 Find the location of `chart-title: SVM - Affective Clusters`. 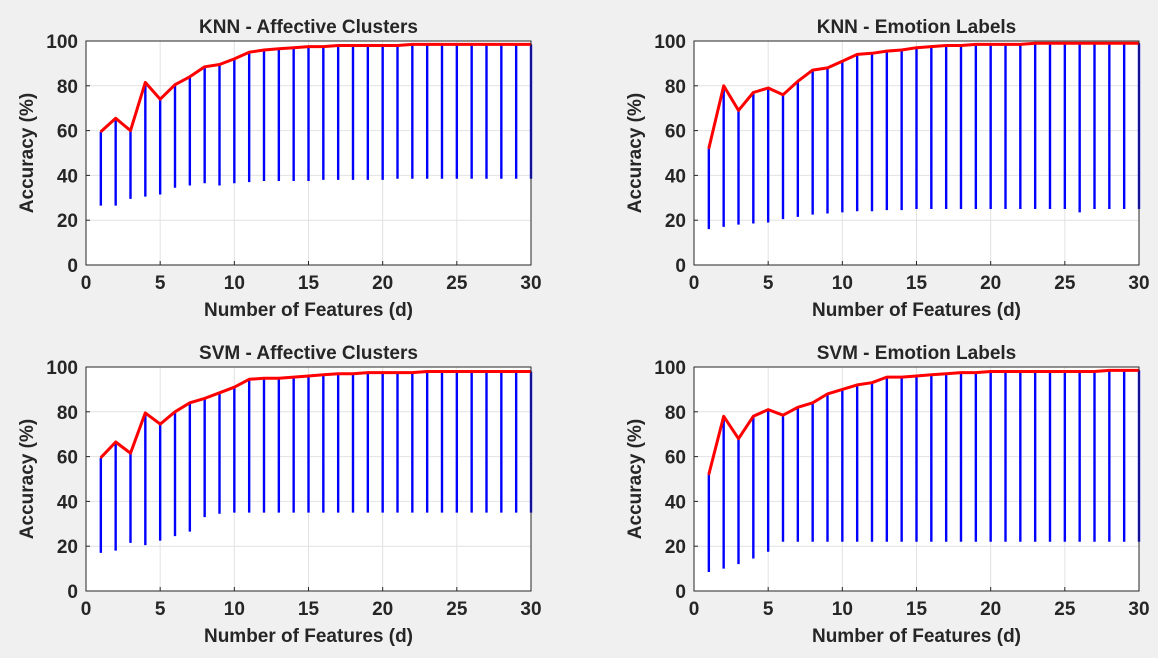

chart-title: SVM - Affective Clusters is located at coordinates (308, 353).